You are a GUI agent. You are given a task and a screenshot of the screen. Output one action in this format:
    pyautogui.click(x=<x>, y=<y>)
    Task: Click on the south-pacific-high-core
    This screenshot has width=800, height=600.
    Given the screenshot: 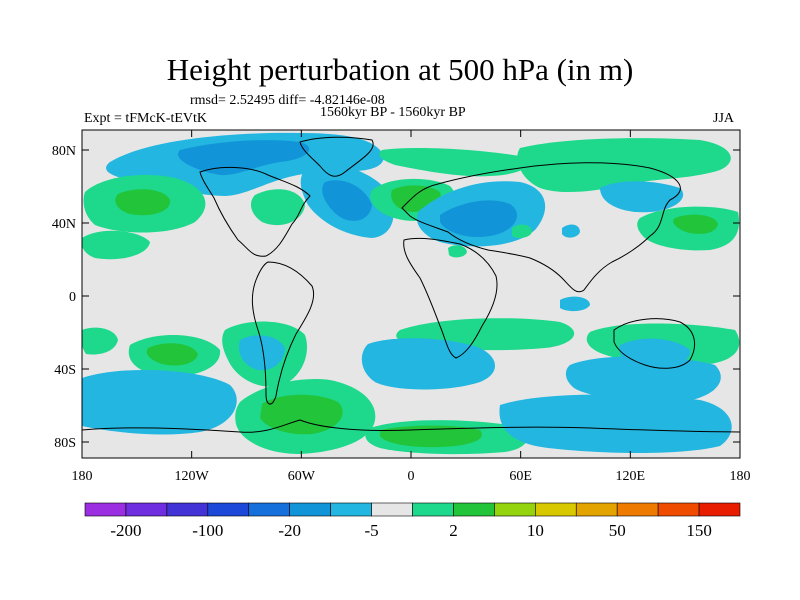 What is the action you would take?
    pyautogui.click(x=172, y=354)
    